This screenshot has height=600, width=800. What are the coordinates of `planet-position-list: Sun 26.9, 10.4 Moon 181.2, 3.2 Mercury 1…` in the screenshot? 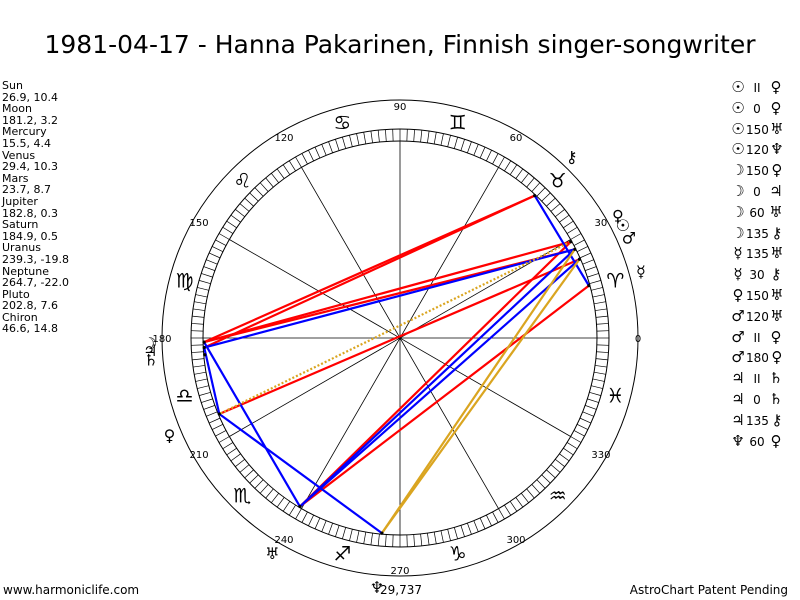 It's located at (35, 207).